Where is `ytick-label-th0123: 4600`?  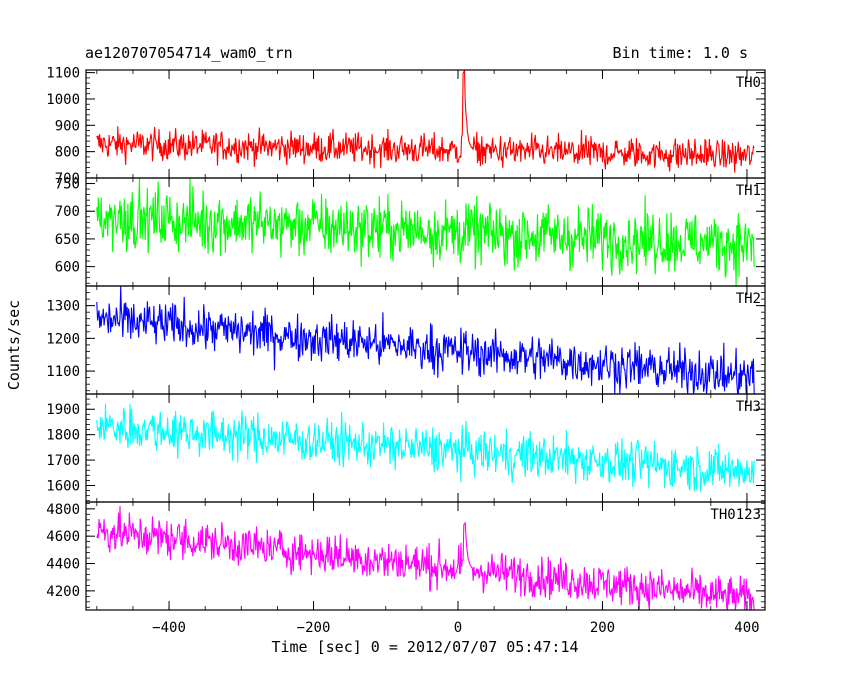 ytick-label-th0123: 4600 is located at coordinates (63, 537).